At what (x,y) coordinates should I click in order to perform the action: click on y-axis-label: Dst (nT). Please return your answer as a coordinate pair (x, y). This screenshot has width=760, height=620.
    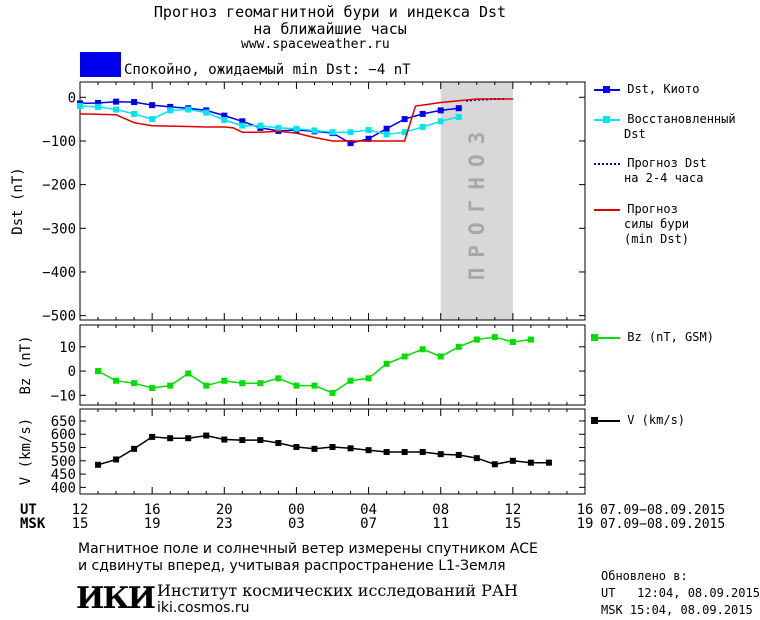
    Looking at the image, I should click on (18, 200).